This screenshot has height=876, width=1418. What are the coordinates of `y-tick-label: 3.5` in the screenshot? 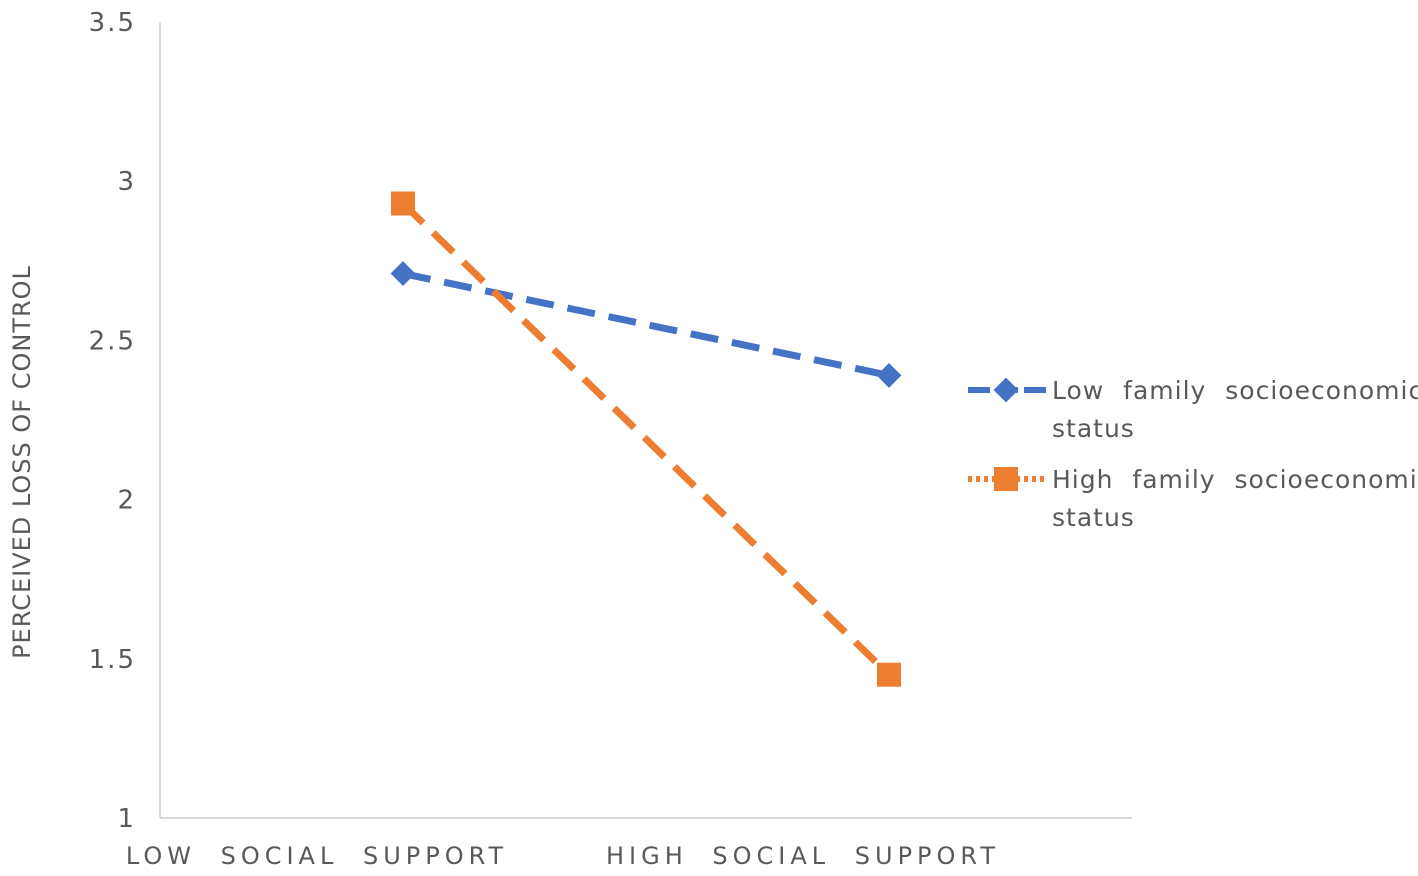 It's located at (112, 23).